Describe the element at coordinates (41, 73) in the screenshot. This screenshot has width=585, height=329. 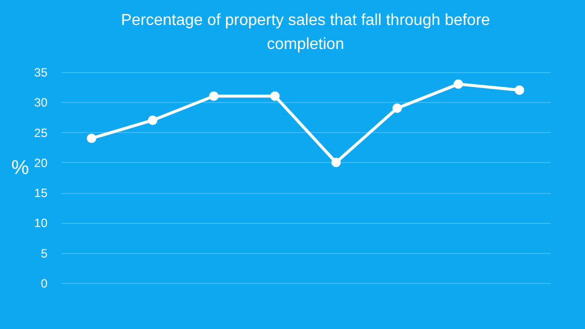
I see `y-tick-label: 35` at that location.